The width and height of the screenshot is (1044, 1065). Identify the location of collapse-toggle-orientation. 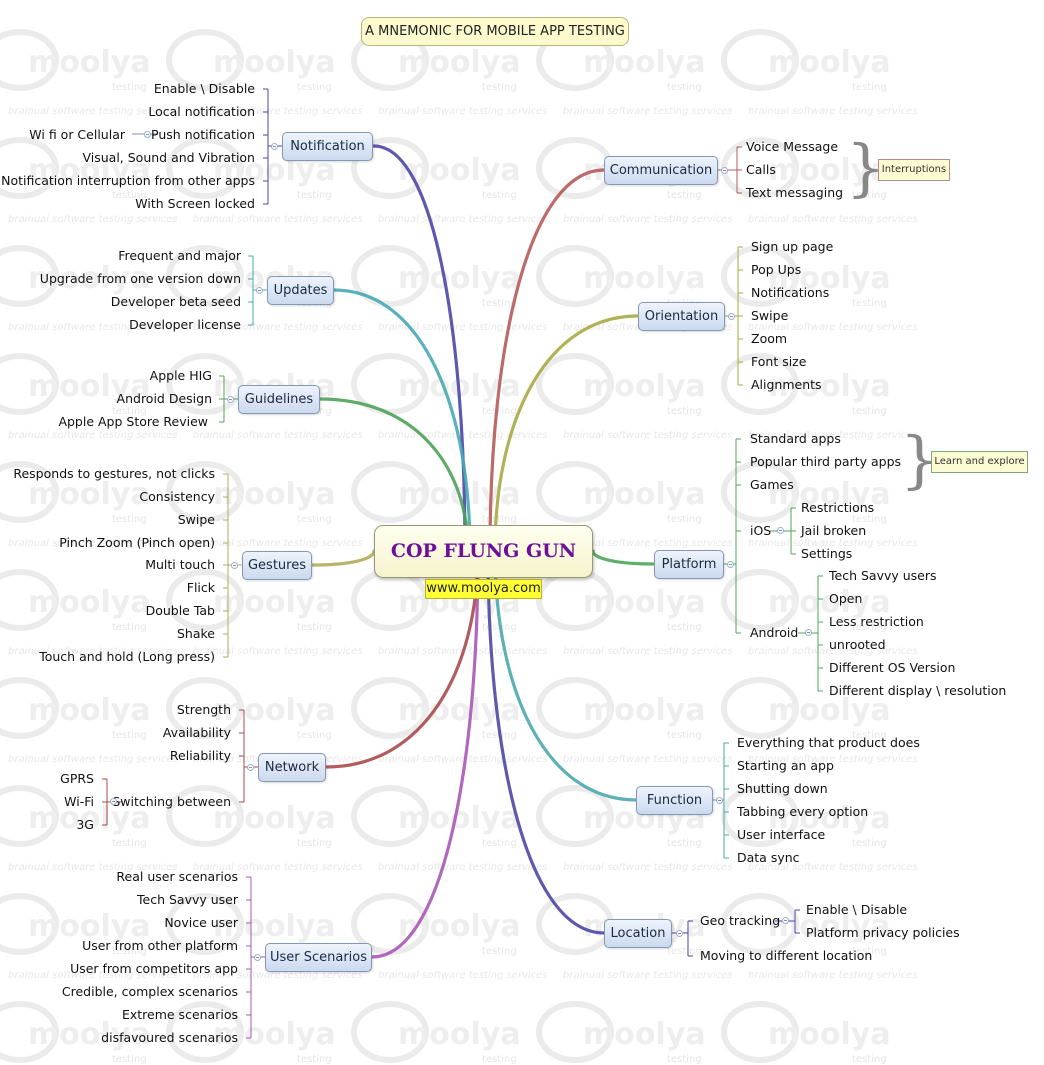
(731, 316).